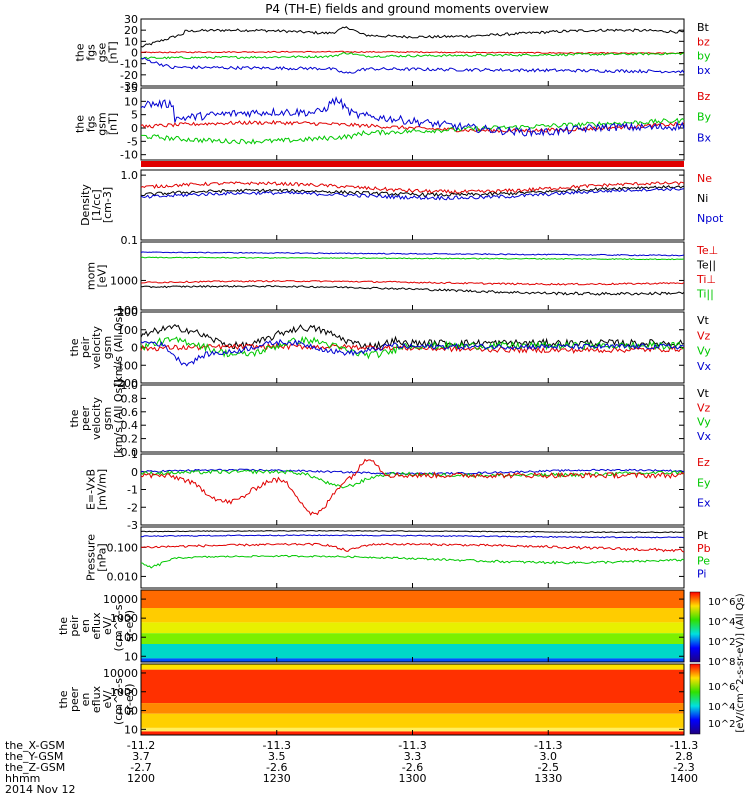 This screenshot has width=750, height=800. What do you see at coordinates (141, 745) in the screenshot?
I see `x-row-value: -11.2` at bounding box center [141, 745].